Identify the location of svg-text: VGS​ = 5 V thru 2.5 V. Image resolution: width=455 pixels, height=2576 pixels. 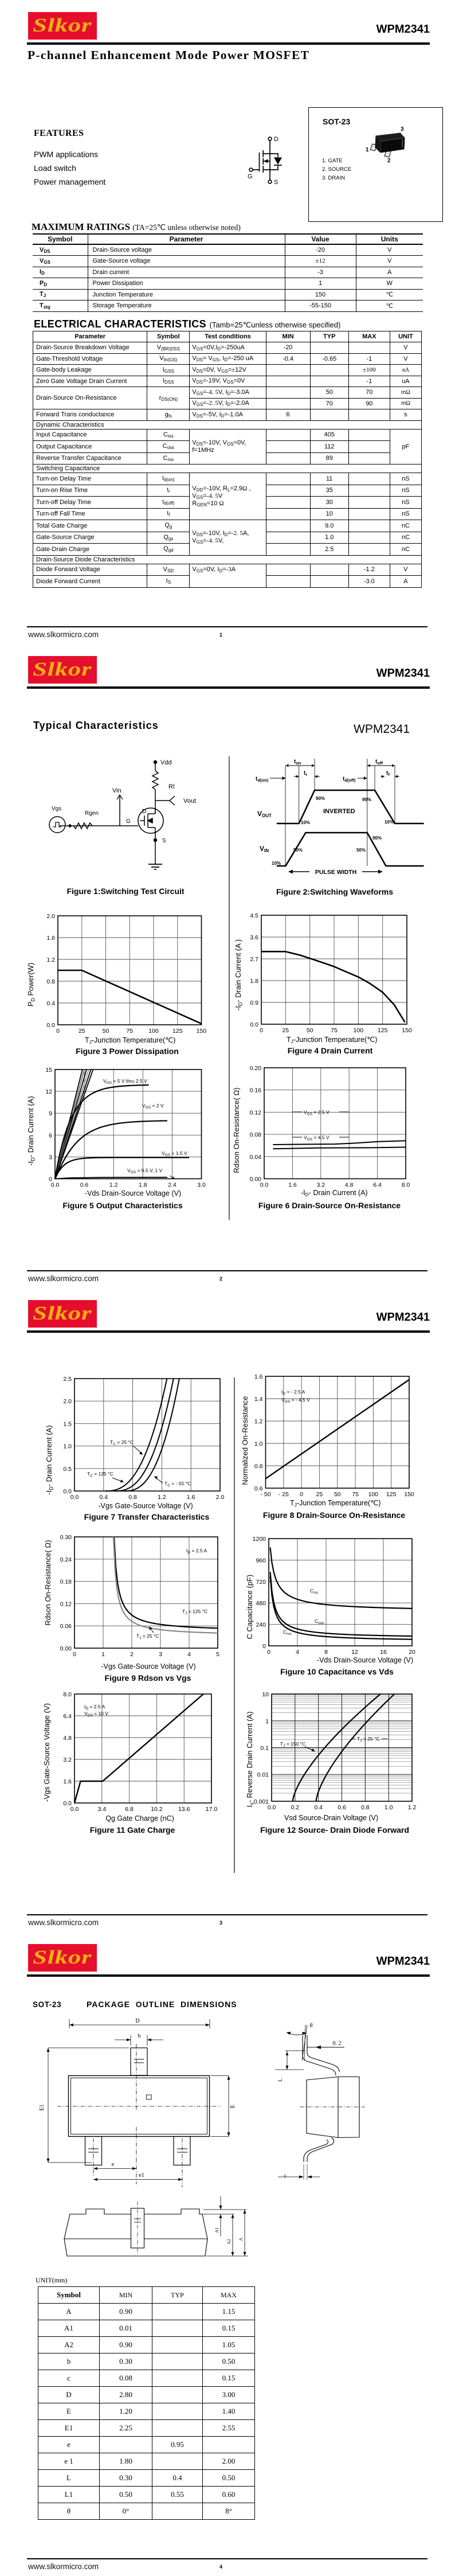
(125, 1081).